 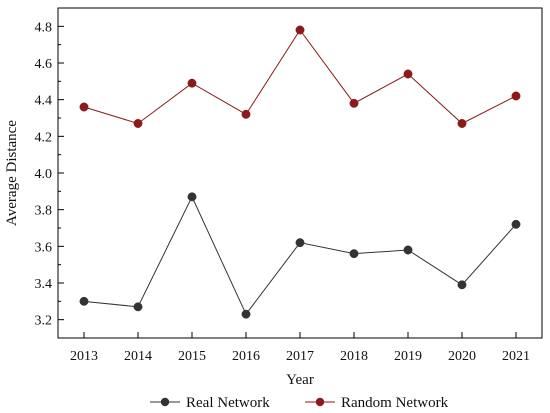 I want to click on y-tick-label: 3.8, so click(x=44, y=211).